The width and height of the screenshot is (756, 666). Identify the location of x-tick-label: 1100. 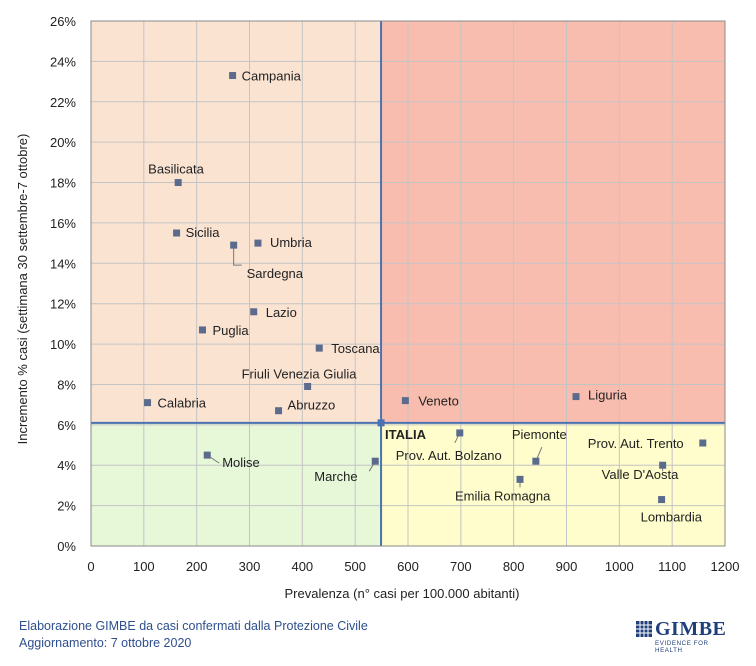
(672, 566).